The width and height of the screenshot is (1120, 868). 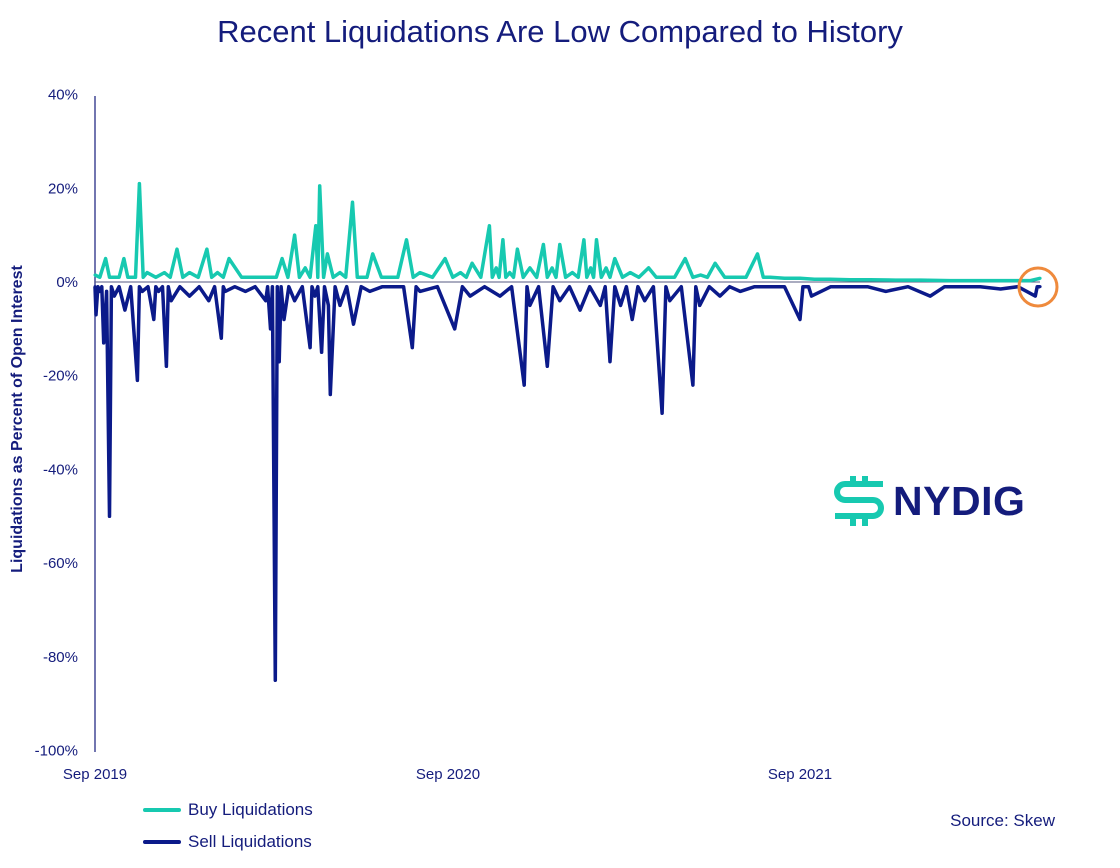 What do you see at coordinates (929, 501) in the screenshot?
I see `nydig-logo: NYDIG` at bounding box center [929, 501].